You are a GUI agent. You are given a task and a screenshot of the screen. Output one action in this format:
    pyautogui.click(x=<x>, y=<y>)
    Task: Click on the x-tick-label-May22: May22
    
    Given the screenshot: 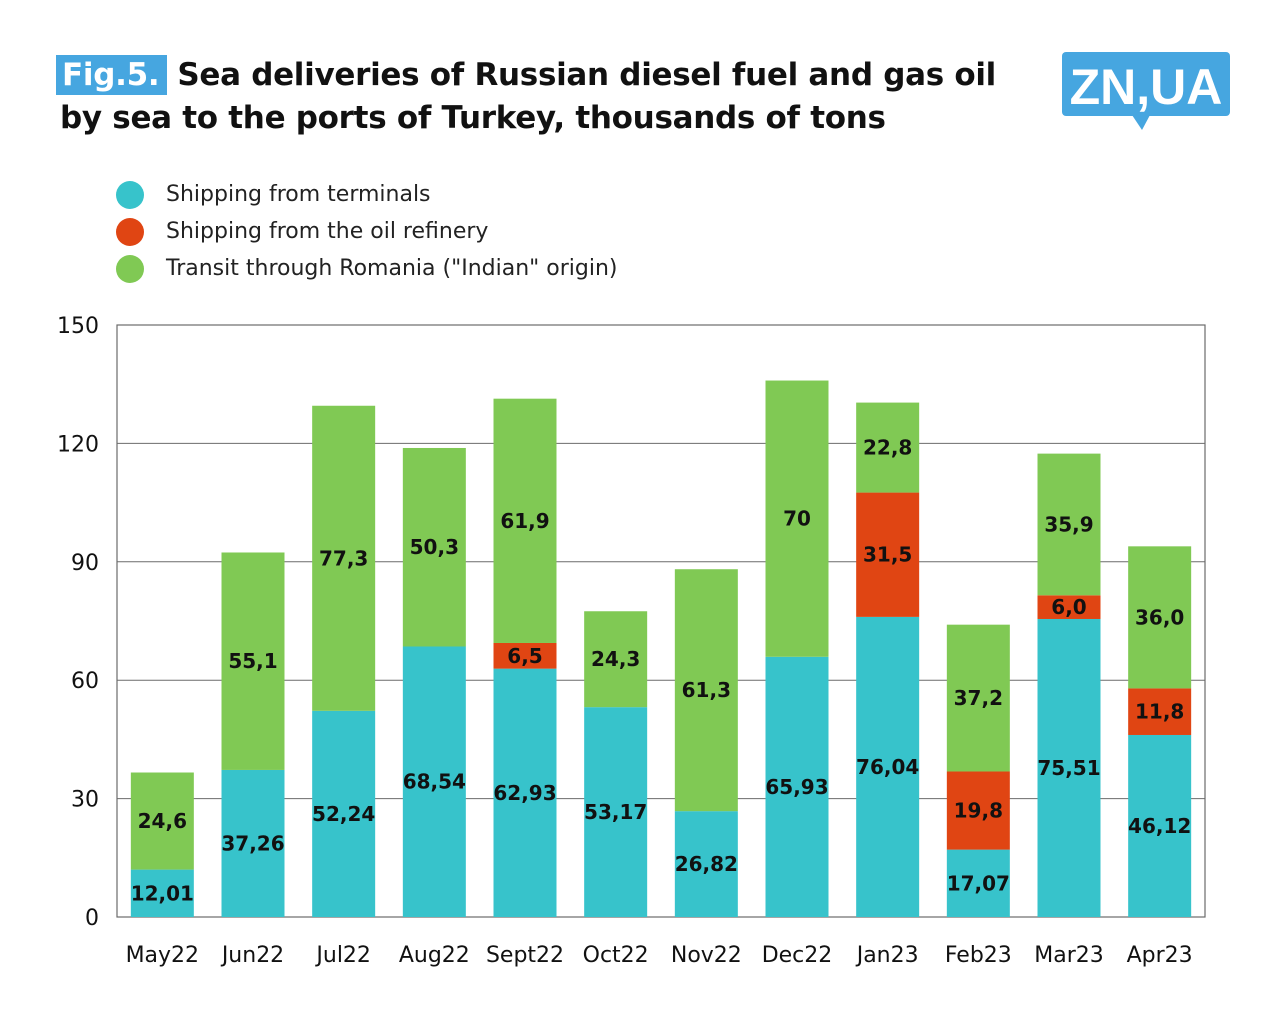 What is the action you would take?
    pyautogui.click(x=162, y=955)
    